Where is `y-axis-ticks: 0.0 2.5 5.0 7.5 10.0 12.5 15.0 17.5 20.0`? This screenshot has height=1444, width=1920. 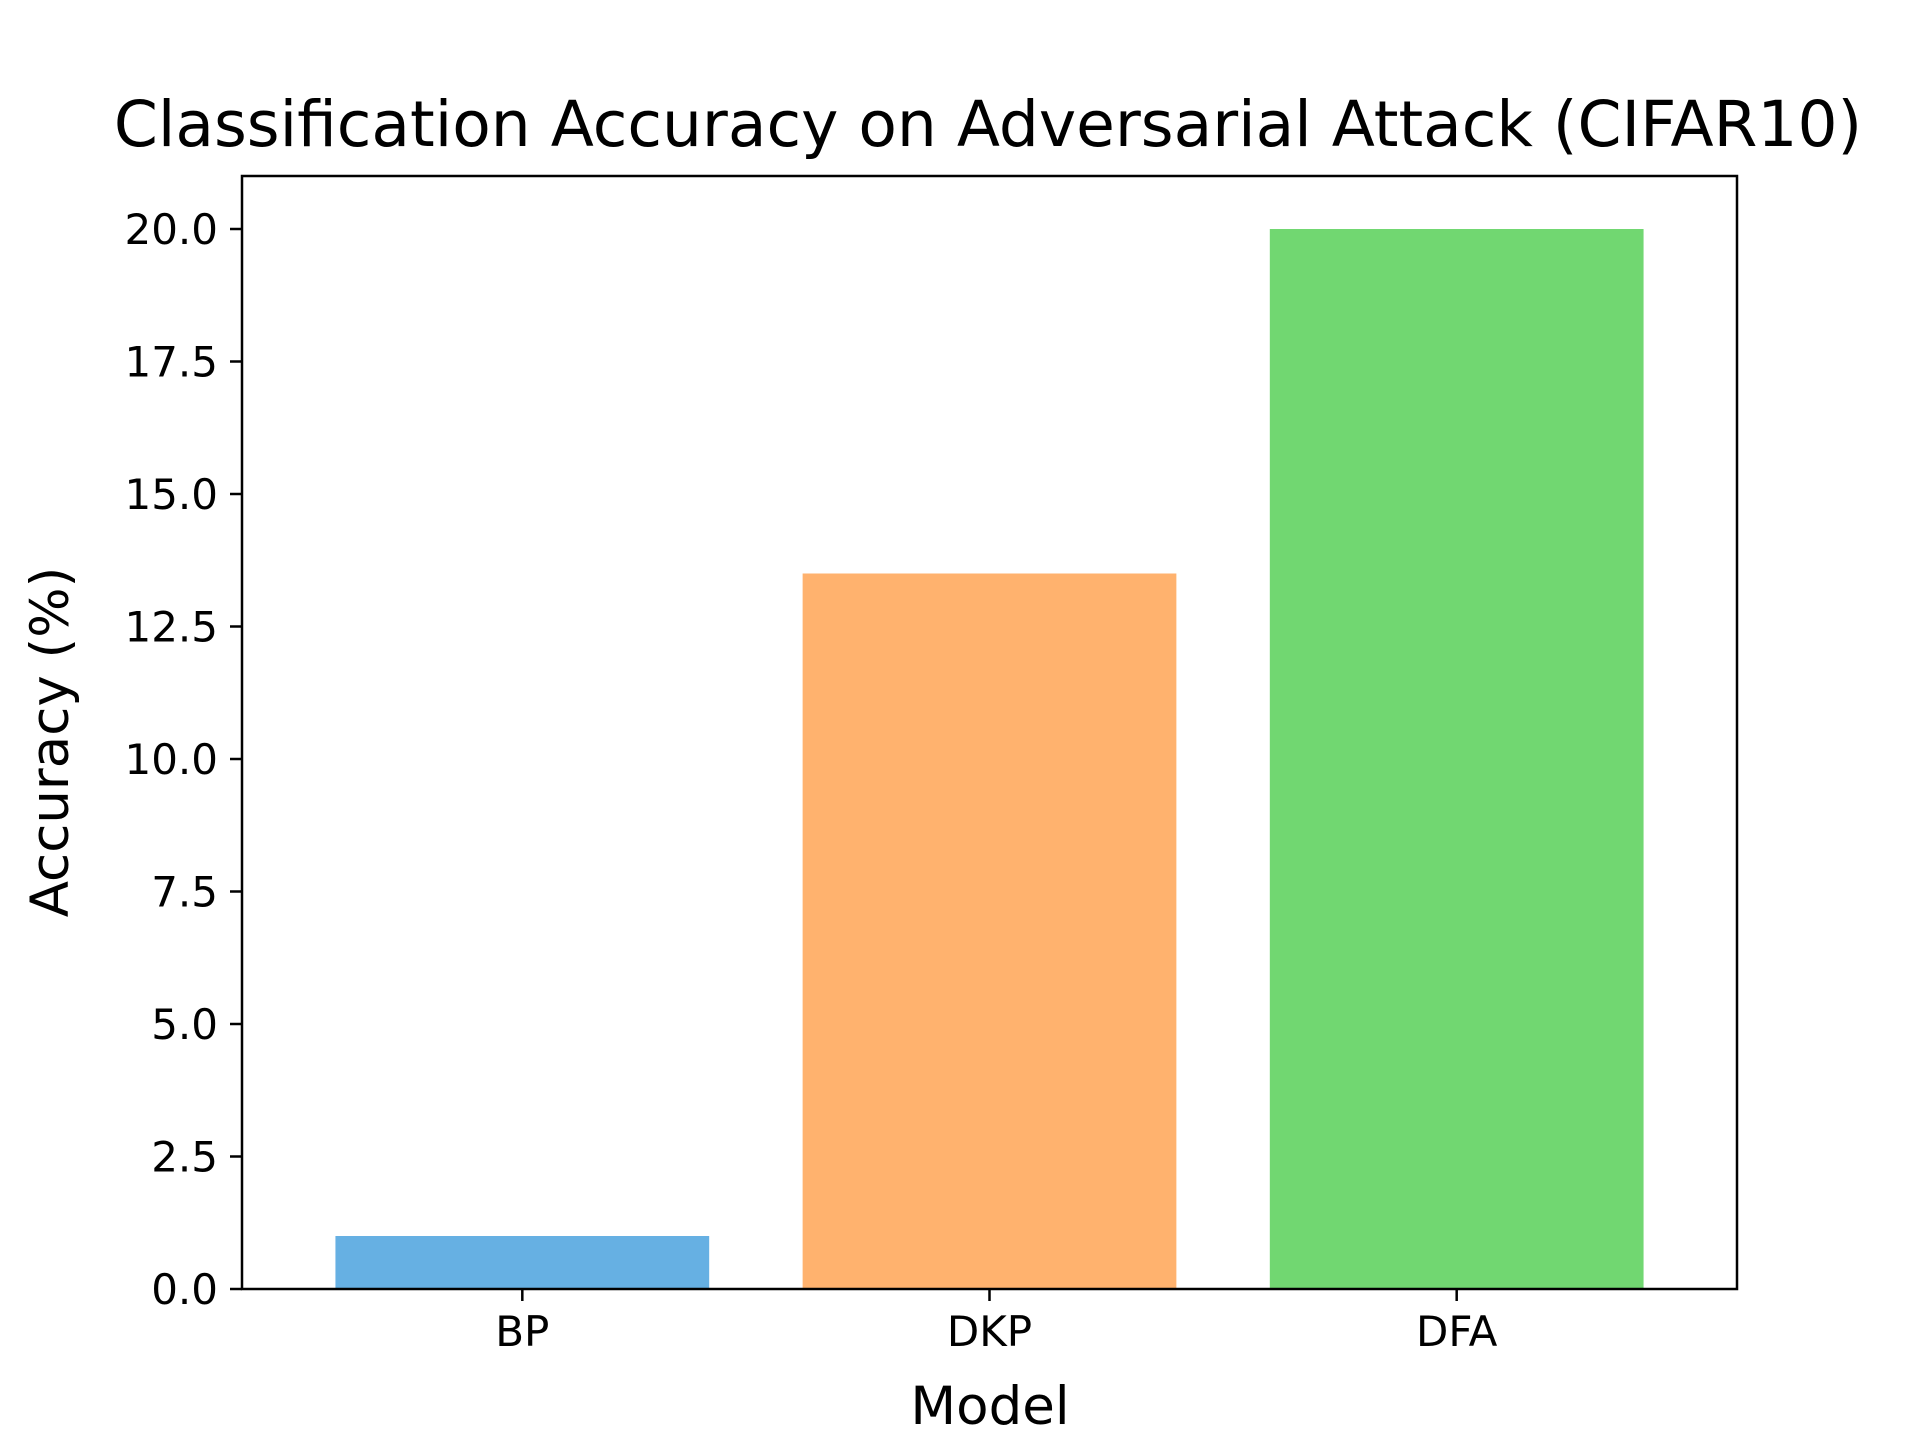 y-axis-ticks: 0.0 2.5 5.0 7.5 10.0 12.5 15.0 17.5 20.0 is located at coordinates (183, 759).